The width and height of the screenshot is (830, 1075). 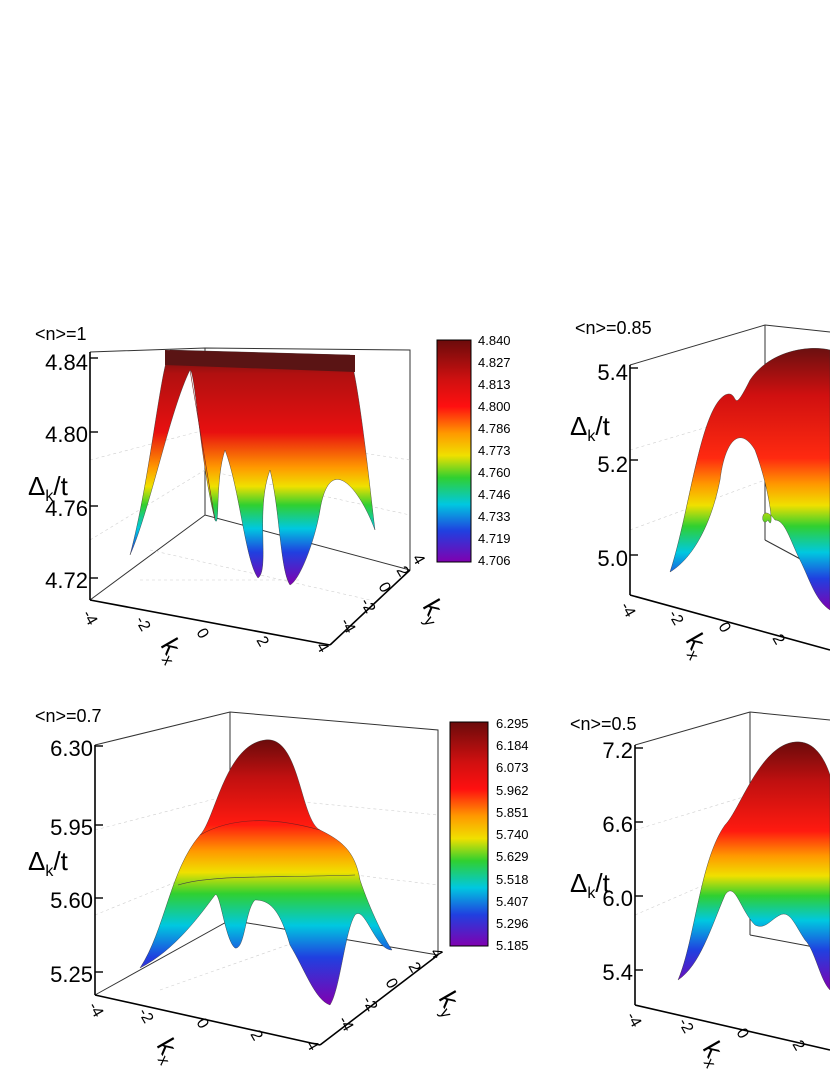 What do you see at coordinates (348, 626) in the screenshot?
I see `ytick-label: -4` at bounding box center [348, 626].